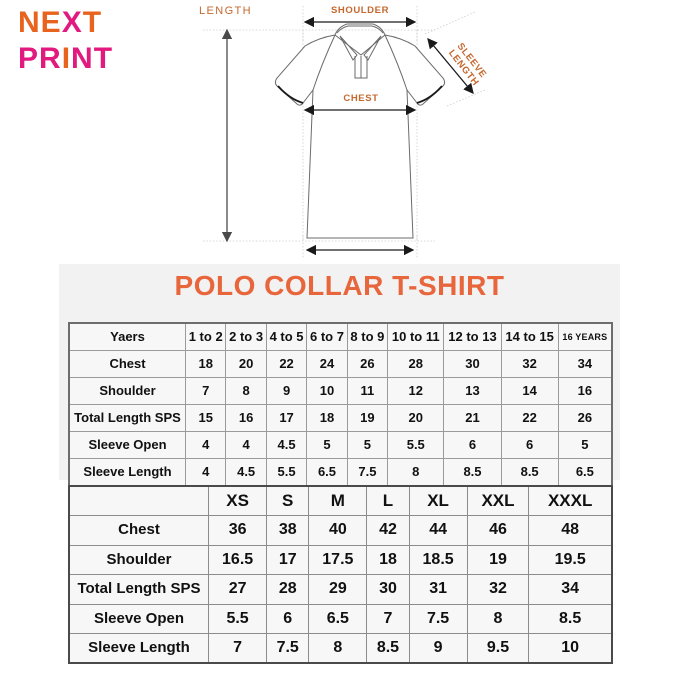 The height and width of the screenshot is (679, 679). What do you see at coordinates (327, 418) in the screenshot?
I see `kids-cell-total-length-3: 18` at bounding box center [327, 418].